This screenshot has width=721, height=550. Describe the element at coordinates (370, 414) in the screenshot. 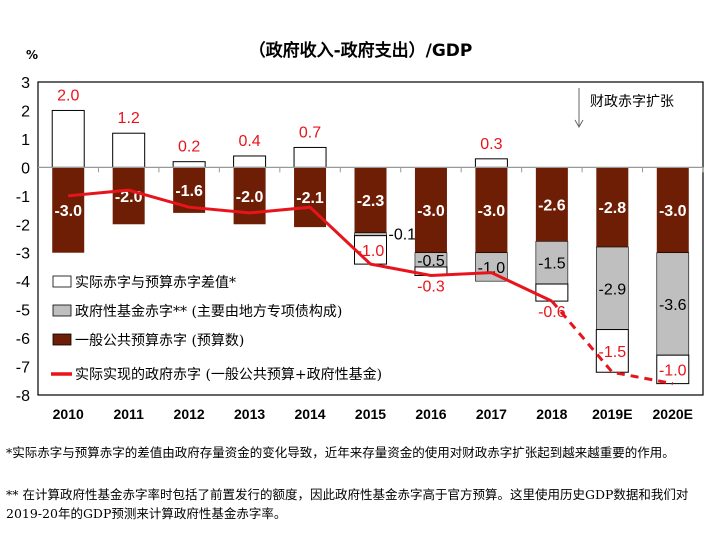

I see `x-tick-label: 2015` at that location.